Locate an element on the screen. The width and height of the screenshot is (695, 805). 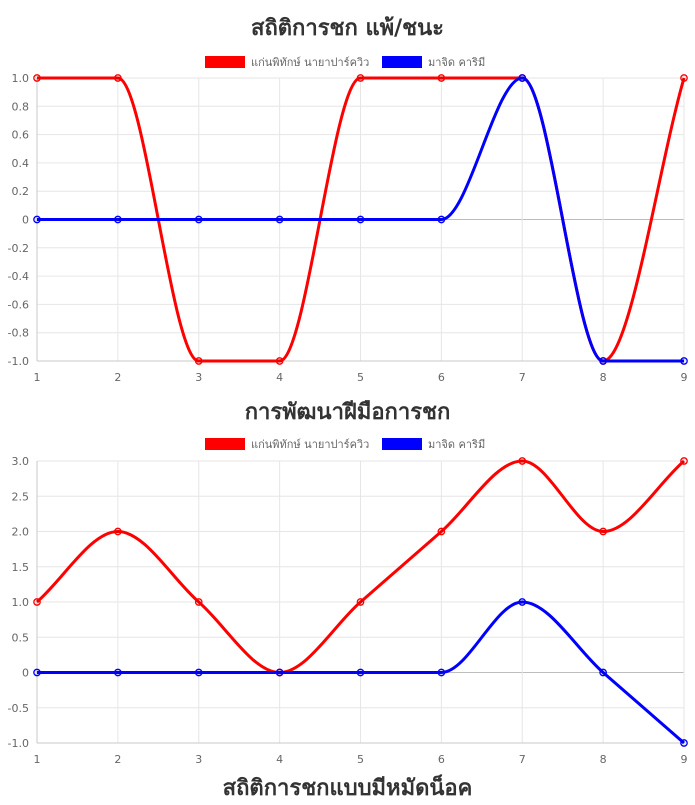
y-tick-label: 1.5 is located at coordinates (21, 567).